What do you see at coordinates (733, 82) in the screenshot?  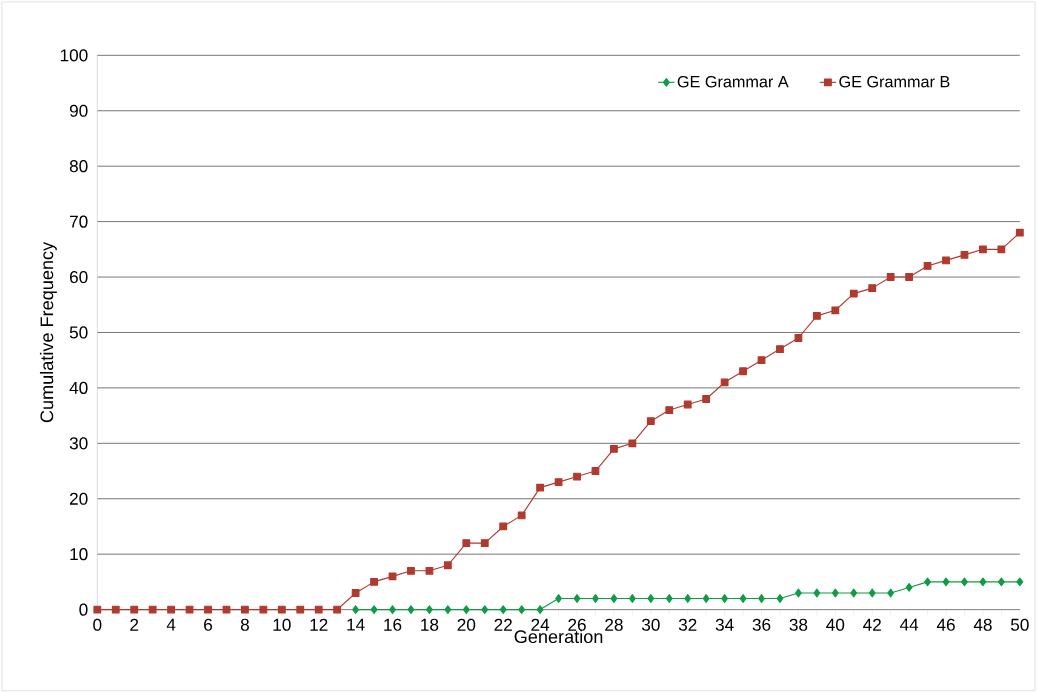 I see `legend-label: GE Grammar A` at bounding box center [733, 82].